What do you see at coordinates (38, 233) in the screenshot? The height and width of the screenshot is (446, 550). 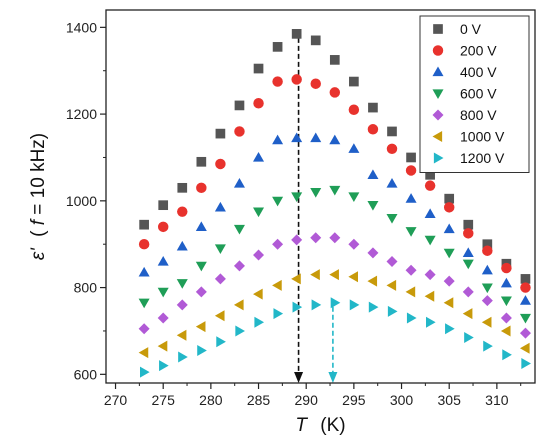 I see `y-axis-paren-open: (` at bounding box center [38, 233].